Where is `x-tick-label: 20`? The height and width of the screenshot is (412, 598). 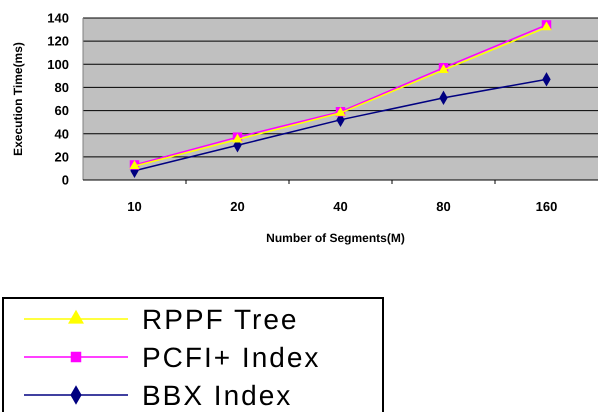
x-tick-label: 20 is located at coordinates (237, 206).